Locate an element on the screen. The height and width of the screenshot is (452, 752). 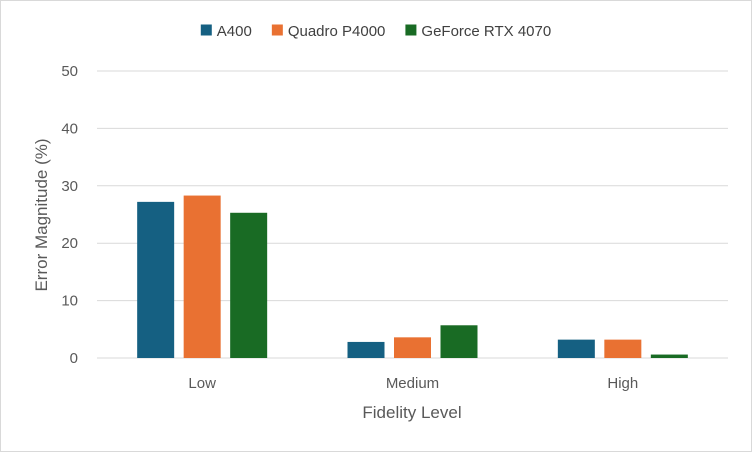
y-axis-title: Error Magnitude (%) is located at coordinates (41, 214).